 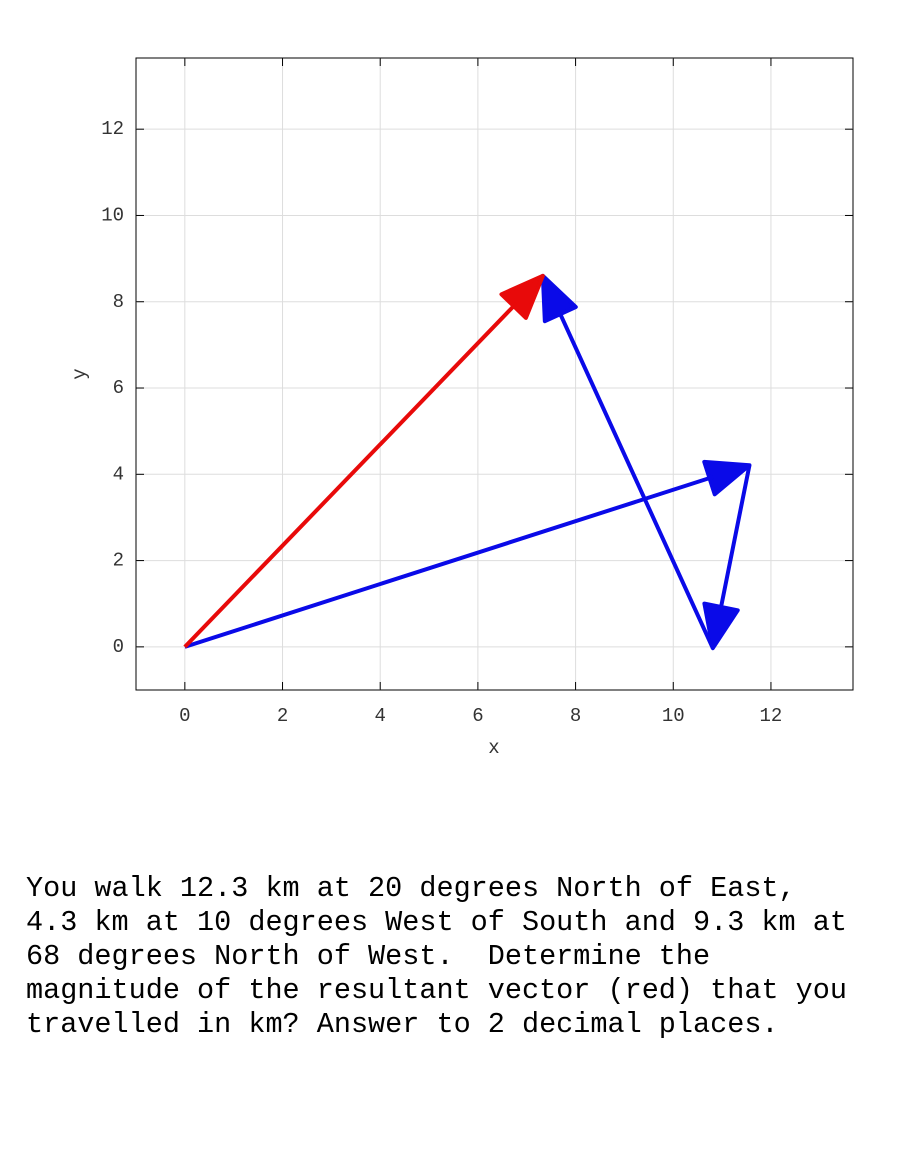 What do you see at coordinates (380, 716) in the screenshot?
I see `x-tick-label: 4` at bounding box center [380, 716].